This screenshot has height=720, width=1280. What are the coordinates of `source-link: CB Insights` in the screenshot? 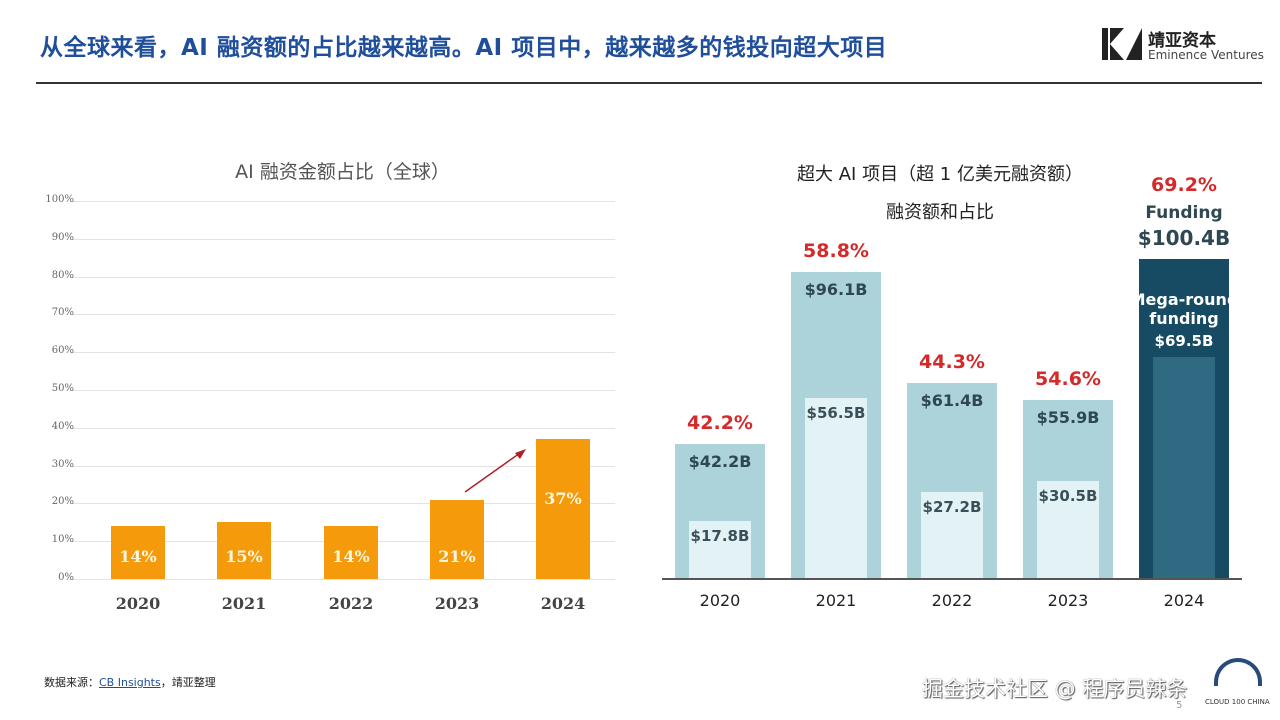 It's located at (130, 682).